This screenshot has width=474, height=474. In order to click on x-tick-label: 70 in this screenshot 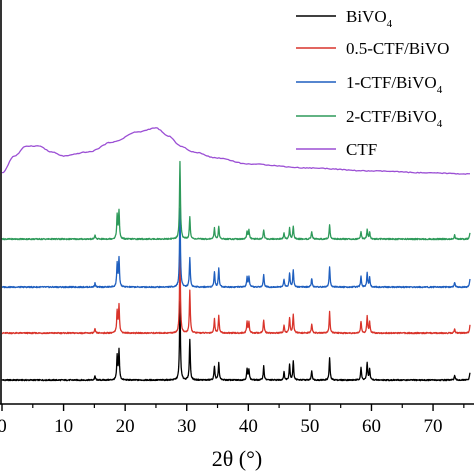, I will do `click(433, 426)`.